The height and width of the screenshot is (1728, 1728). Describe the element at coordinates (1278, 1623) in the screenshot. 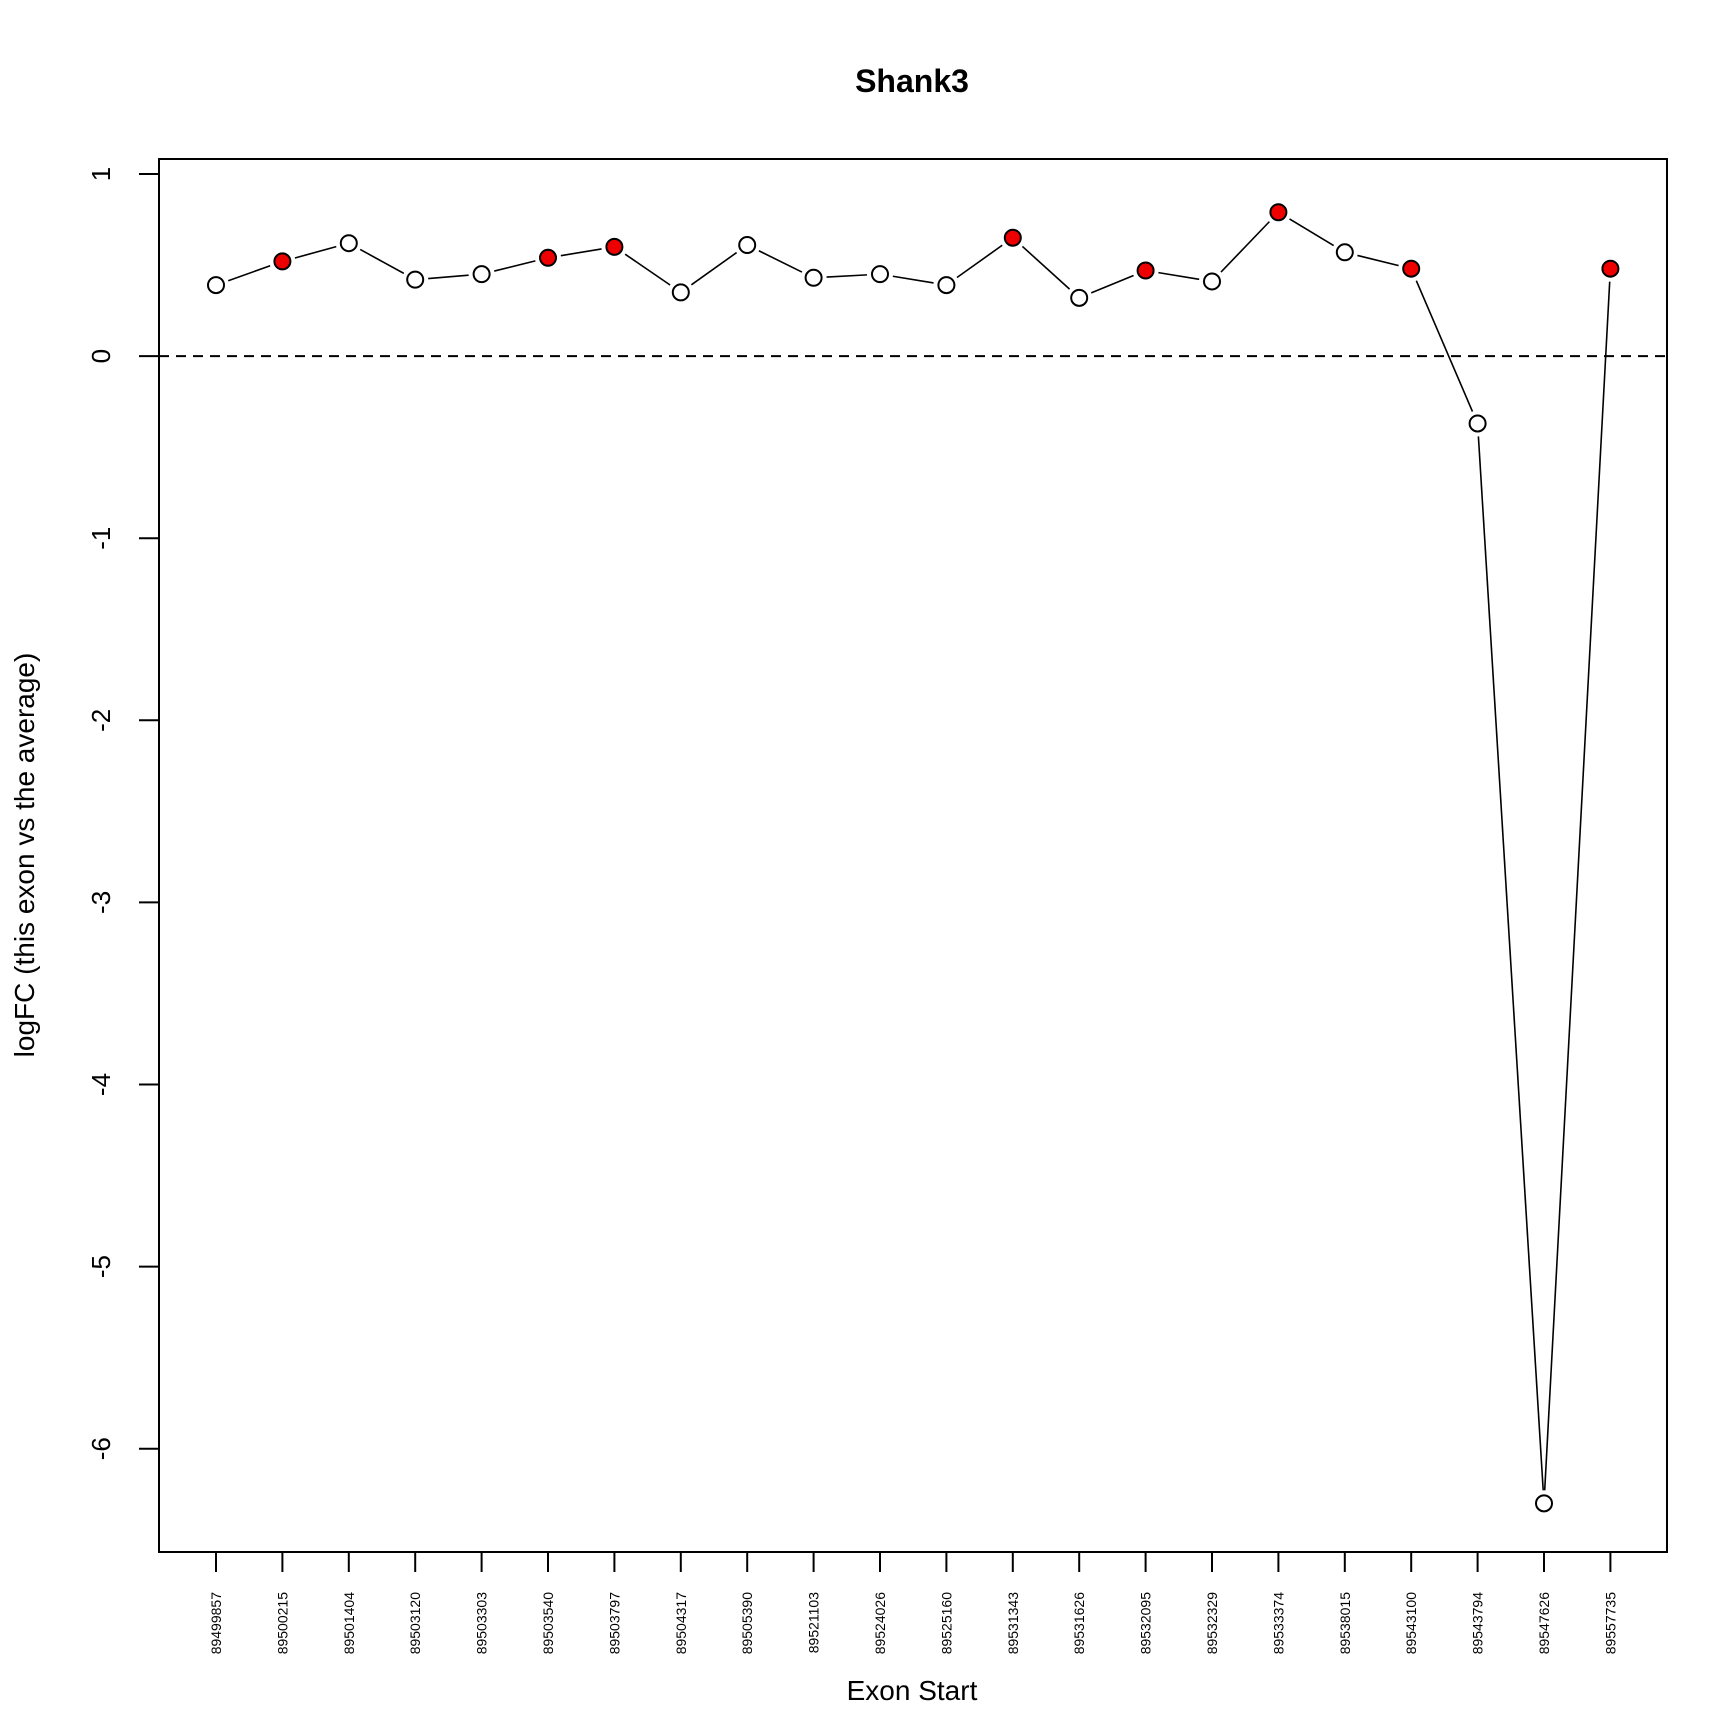

I see `x-tick-label: 89533374` at that location.